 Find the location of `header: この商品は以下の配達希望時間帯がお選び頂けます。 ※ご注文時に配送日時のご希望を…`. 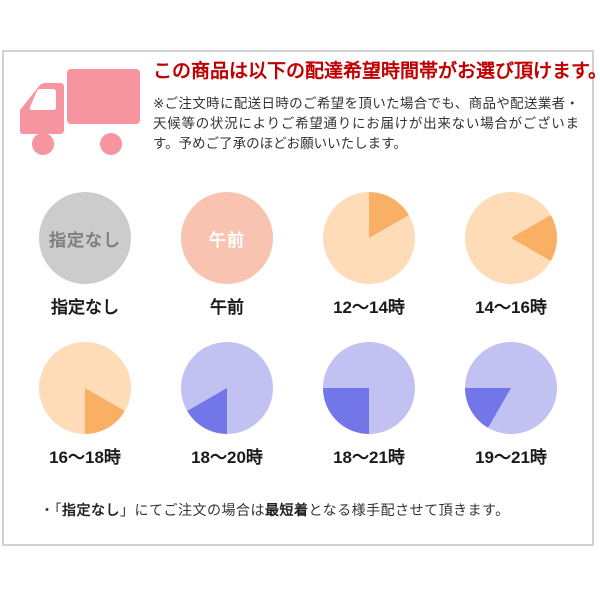

header: この商品は以下の配達希望時間帯がお選び頂けます。 ※ご注文時に配送日時のご希望を… is located at coordinates (376, 107).